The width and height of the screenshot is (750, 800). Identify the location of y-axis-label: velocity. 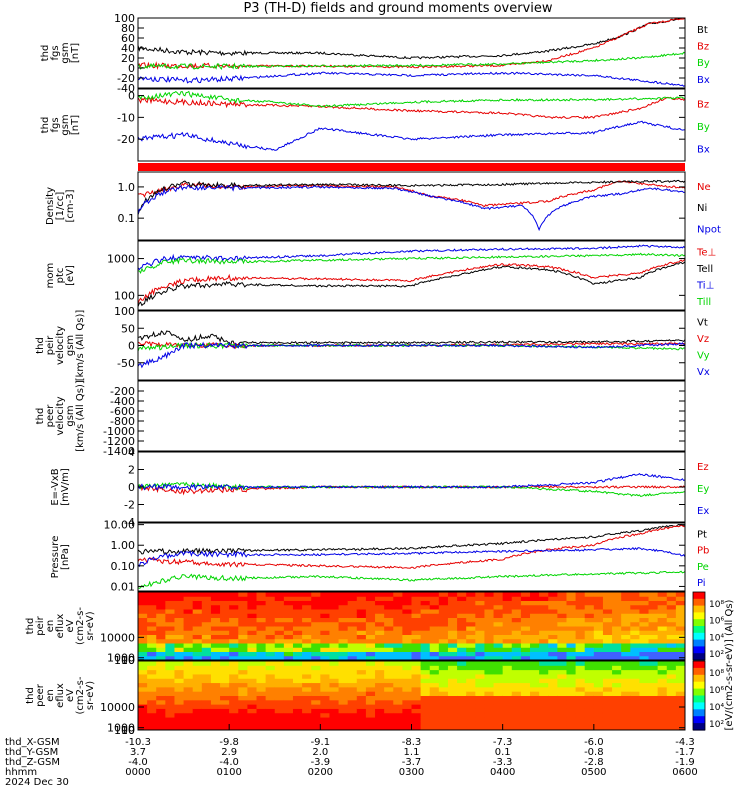
(60, 415).